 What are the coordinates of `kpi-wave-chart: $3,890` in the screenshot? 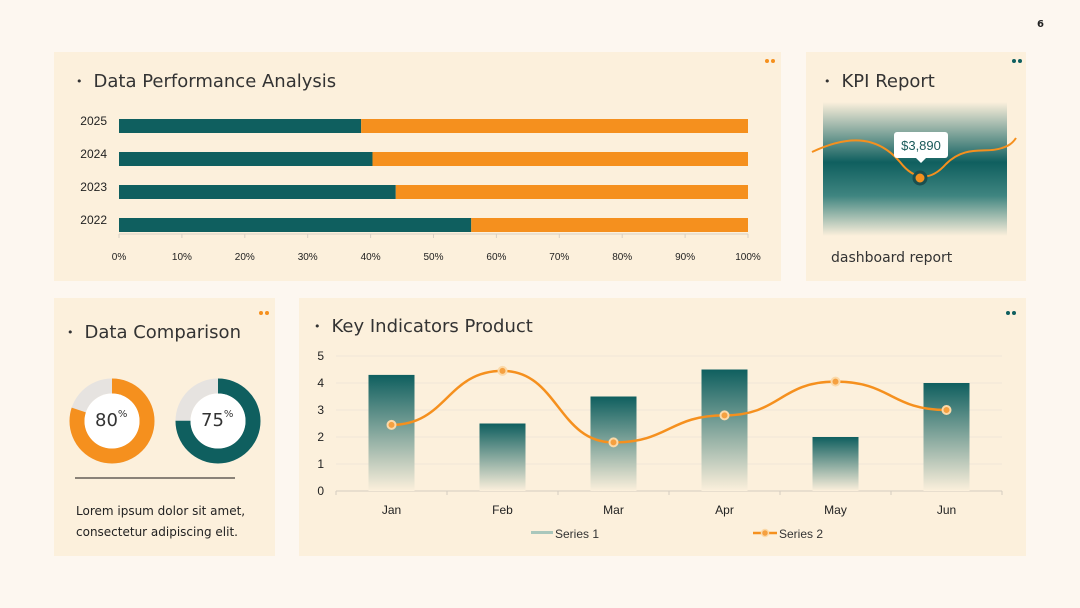 It's located at (914, 169).